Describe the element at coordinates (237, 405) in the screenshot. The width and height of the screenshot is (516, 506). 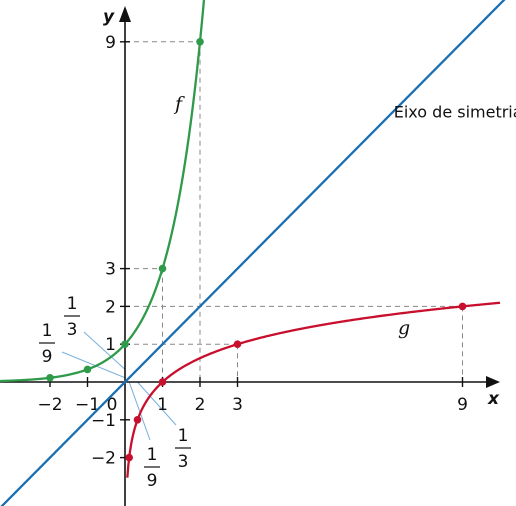
I see `x-tick-label: 3` at that location.